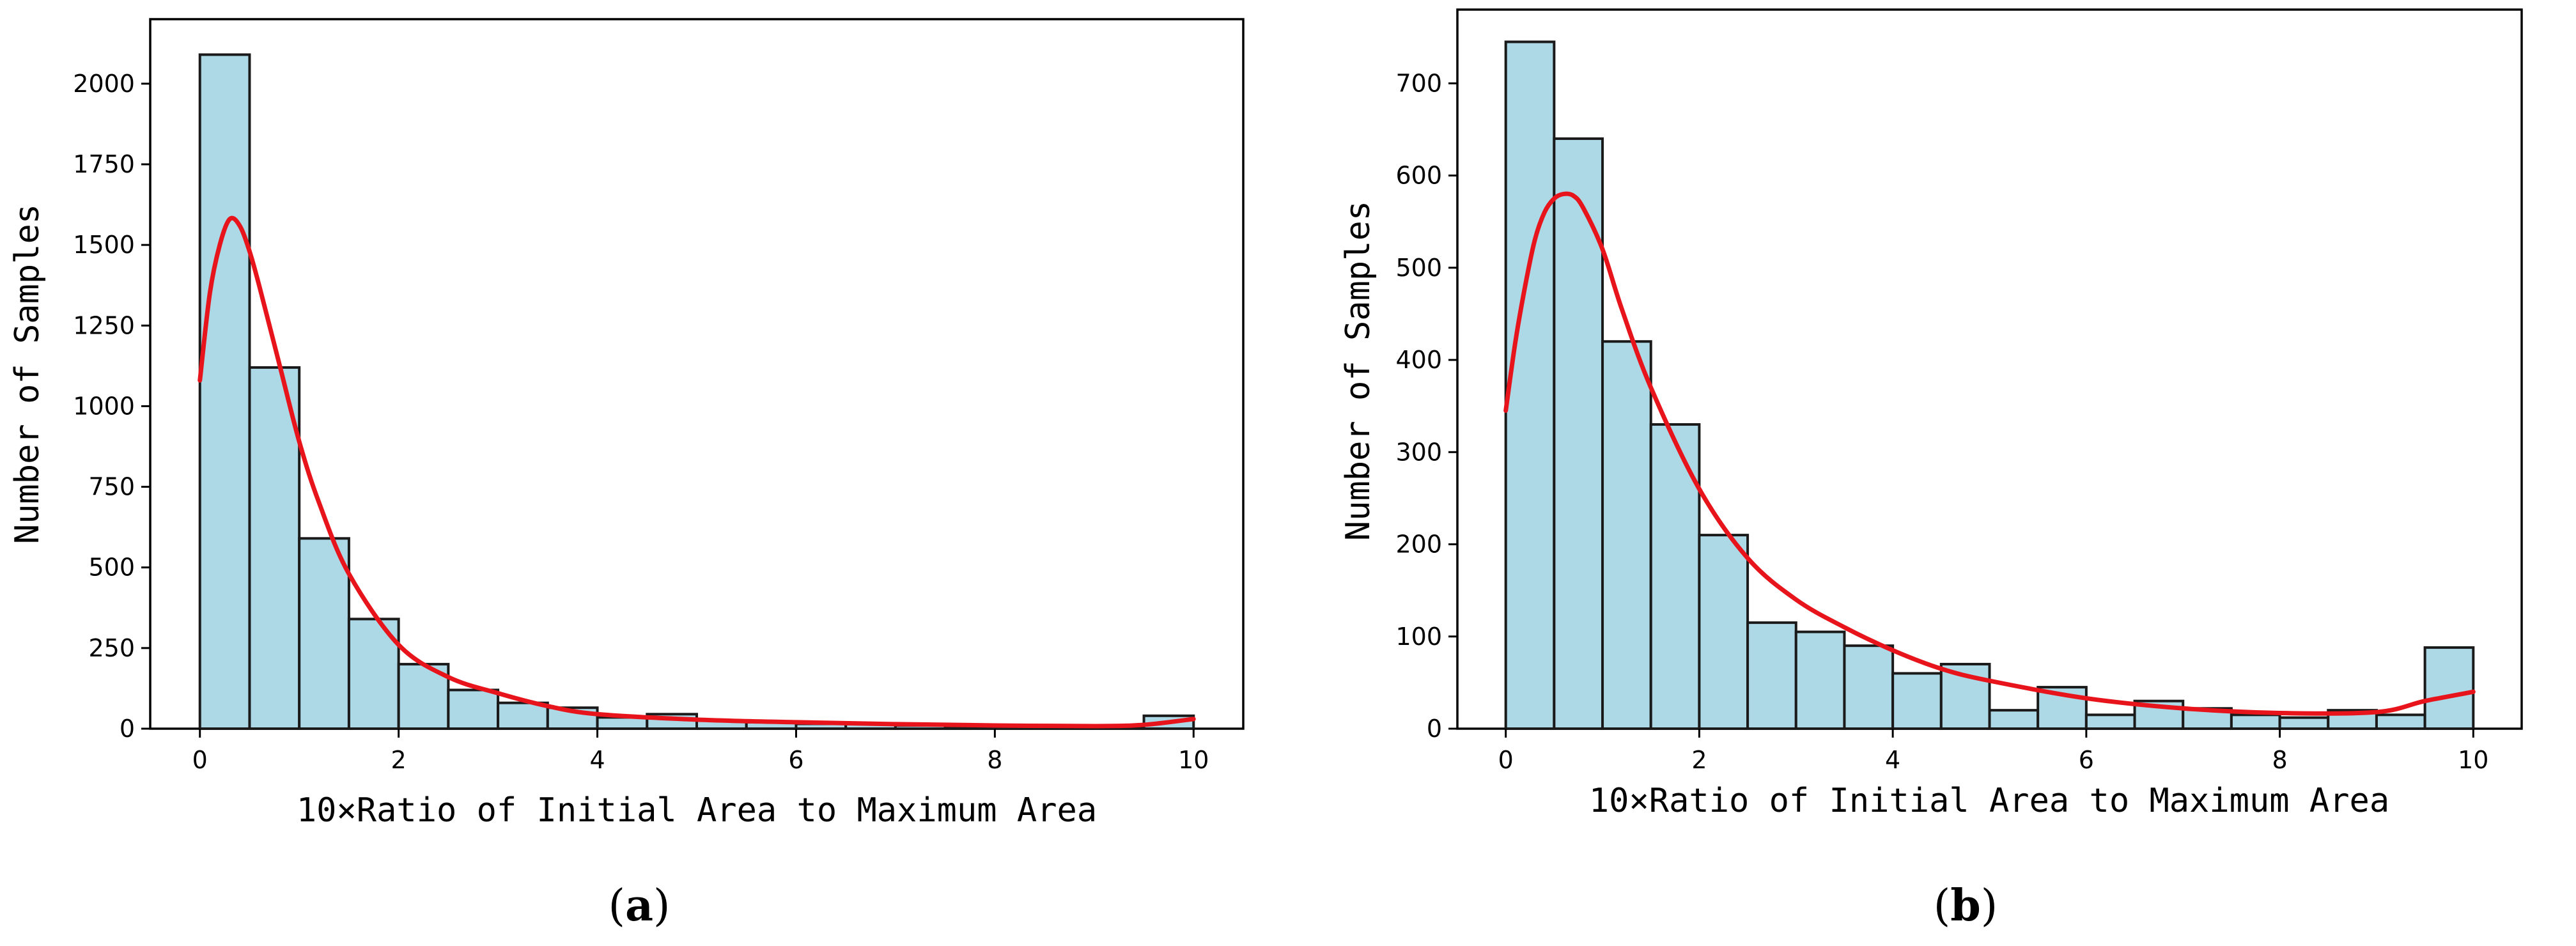  I want to click on x-axis-ticks-b: 0 2 4 6 8 10, so click(1993, 751).